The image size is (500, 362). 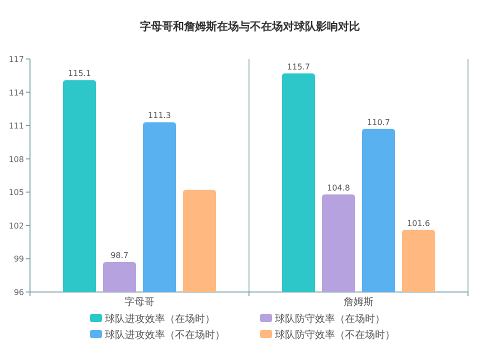 What do you see at coordinates (19, 259) in the screenshot?
I see `y-tick-label: 99` at bounding box center [19, 259].